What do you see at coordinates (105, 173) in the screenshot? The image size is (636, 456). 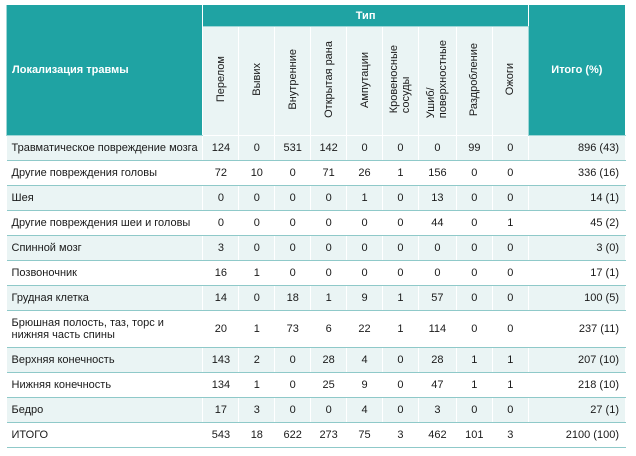 I see `row-location: Другие повреждения головы` at bounding box center [105, 173].